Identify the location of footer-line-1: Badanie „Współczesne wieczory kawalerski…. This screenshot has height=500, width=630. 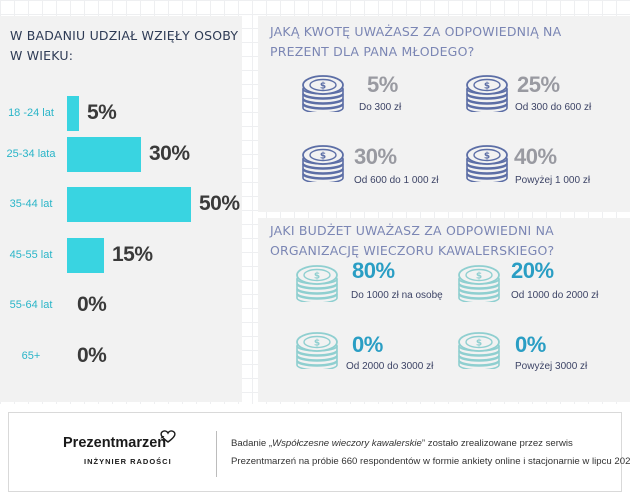
(402, 443).